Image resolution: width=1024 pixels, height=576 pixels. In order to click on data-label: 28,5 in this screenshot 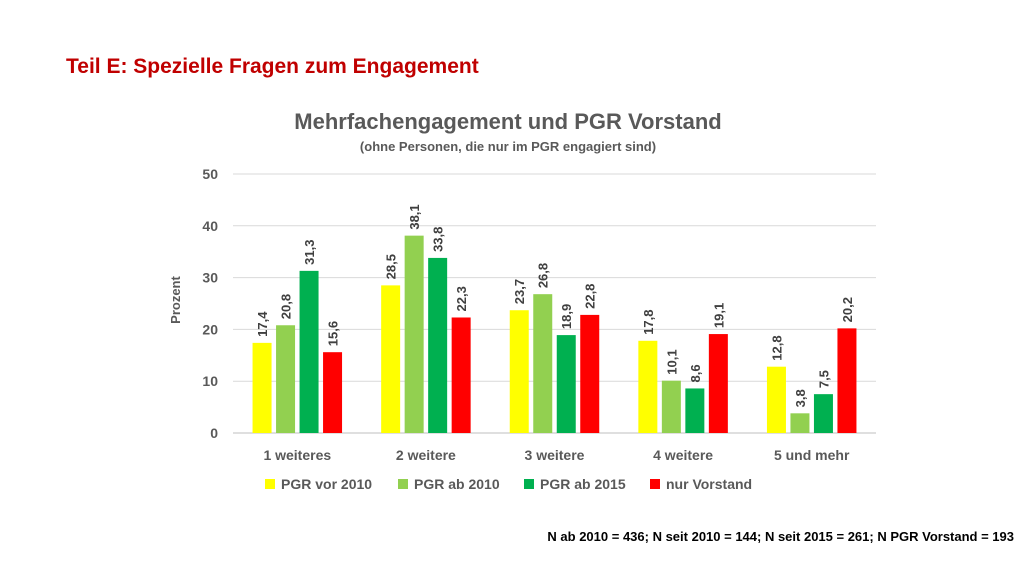, I will do `click(391, 266)`.